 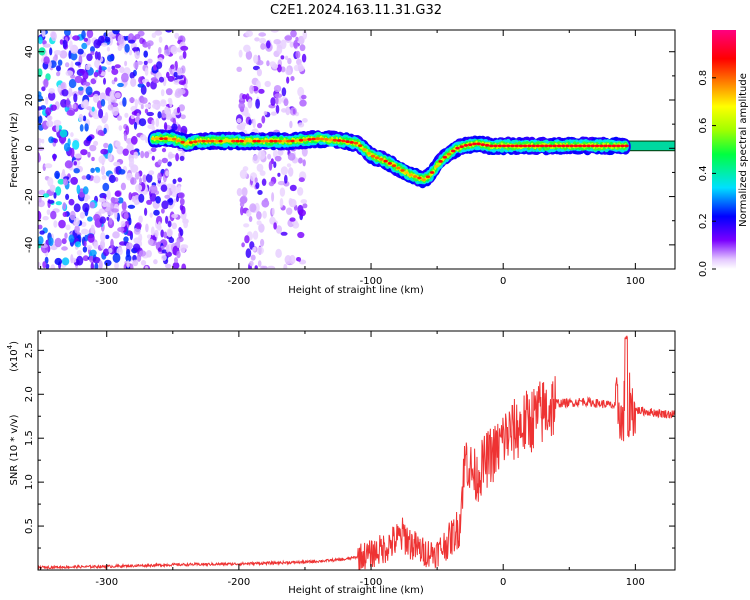 I want to click on y-tick-label: 0.5, so click(x=29, y=526).